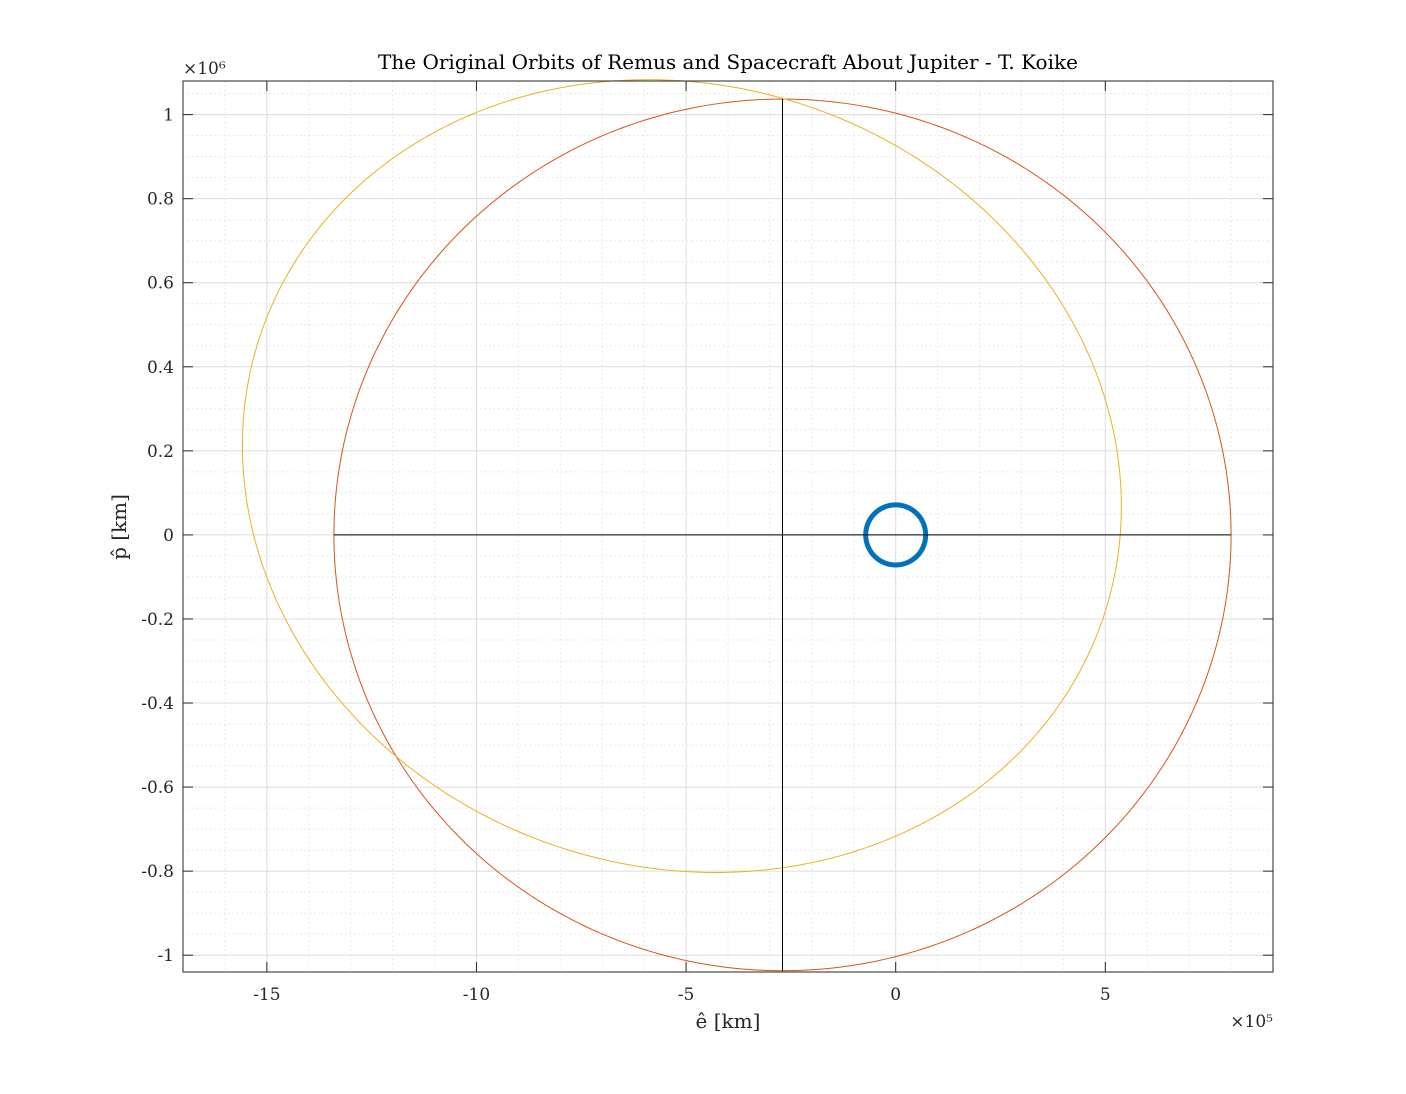 The image size is (1406, 1094). Describe the element at coordinates (895, 995) in the screenshot. I see `x-tick-label: 0` at that location.